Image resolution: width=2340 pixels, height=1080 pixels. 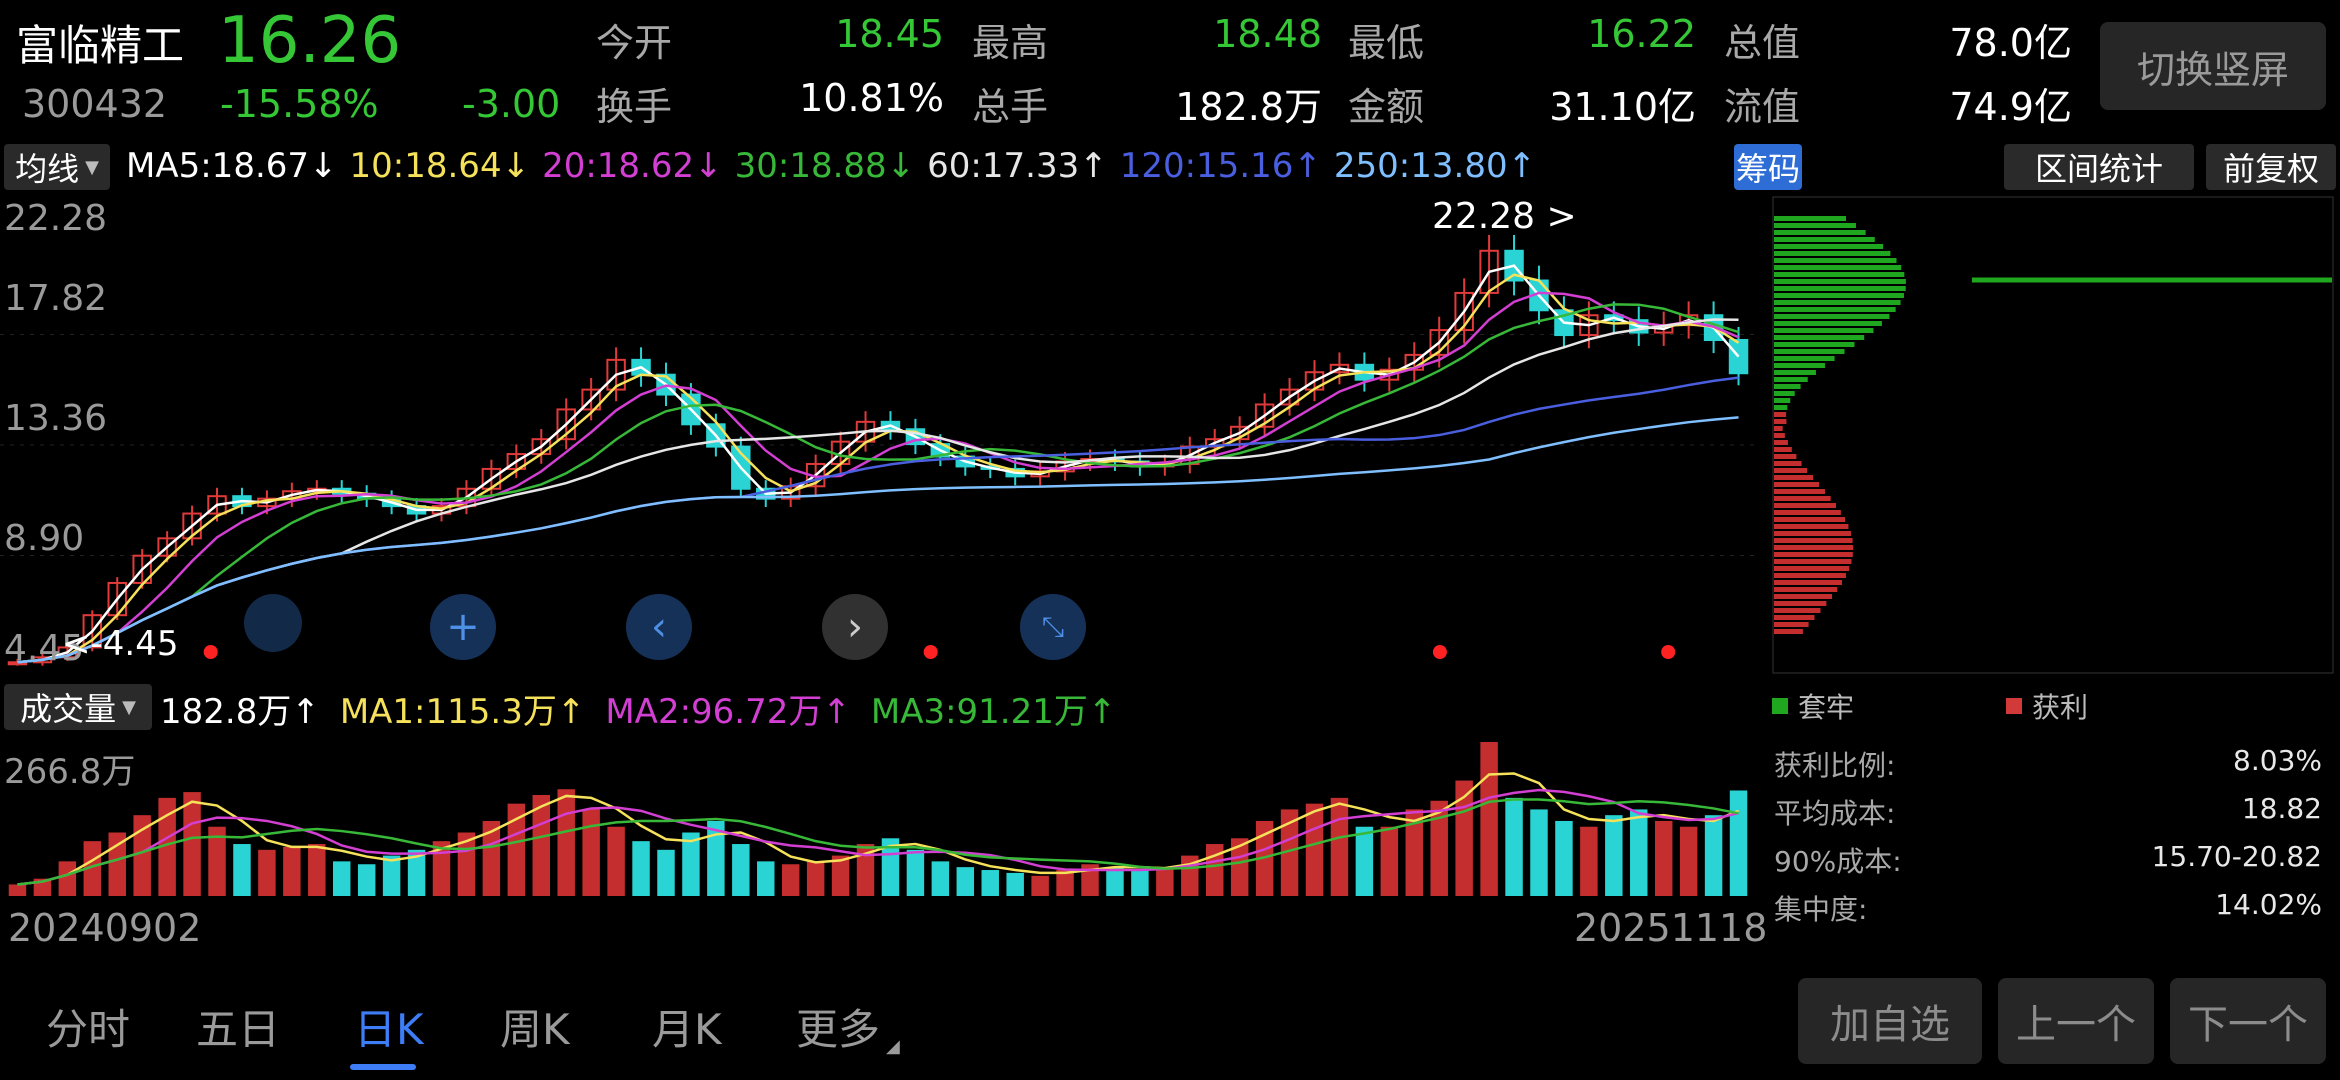 I want to click on tab-5: 更多, so click(x=838, y=1029).